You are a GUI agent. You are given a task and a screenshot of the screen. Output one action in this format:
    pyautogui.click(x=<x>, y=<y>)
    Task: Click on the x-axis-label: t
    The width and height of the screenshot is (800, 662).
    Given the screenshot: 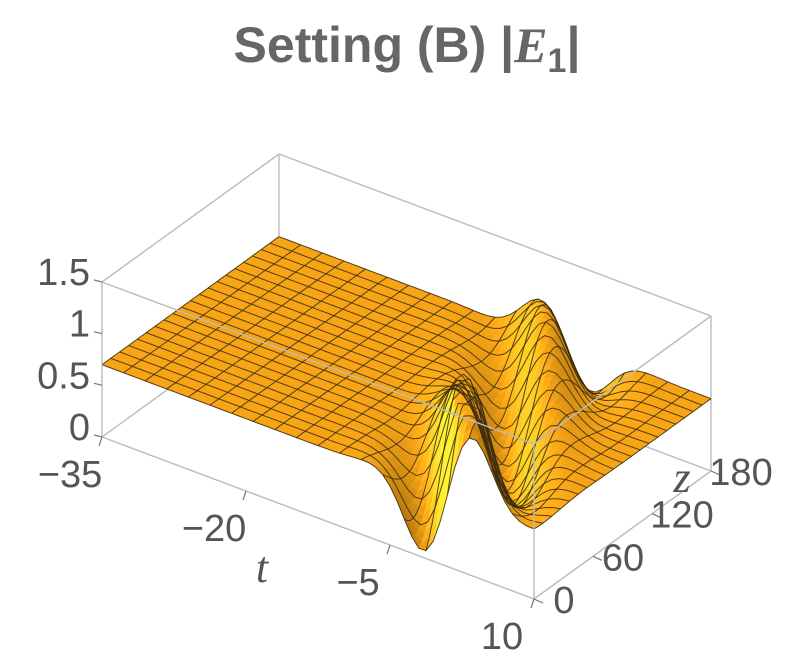 What is the action you would take?
    pyautogui.click(x=263, y=567)
    